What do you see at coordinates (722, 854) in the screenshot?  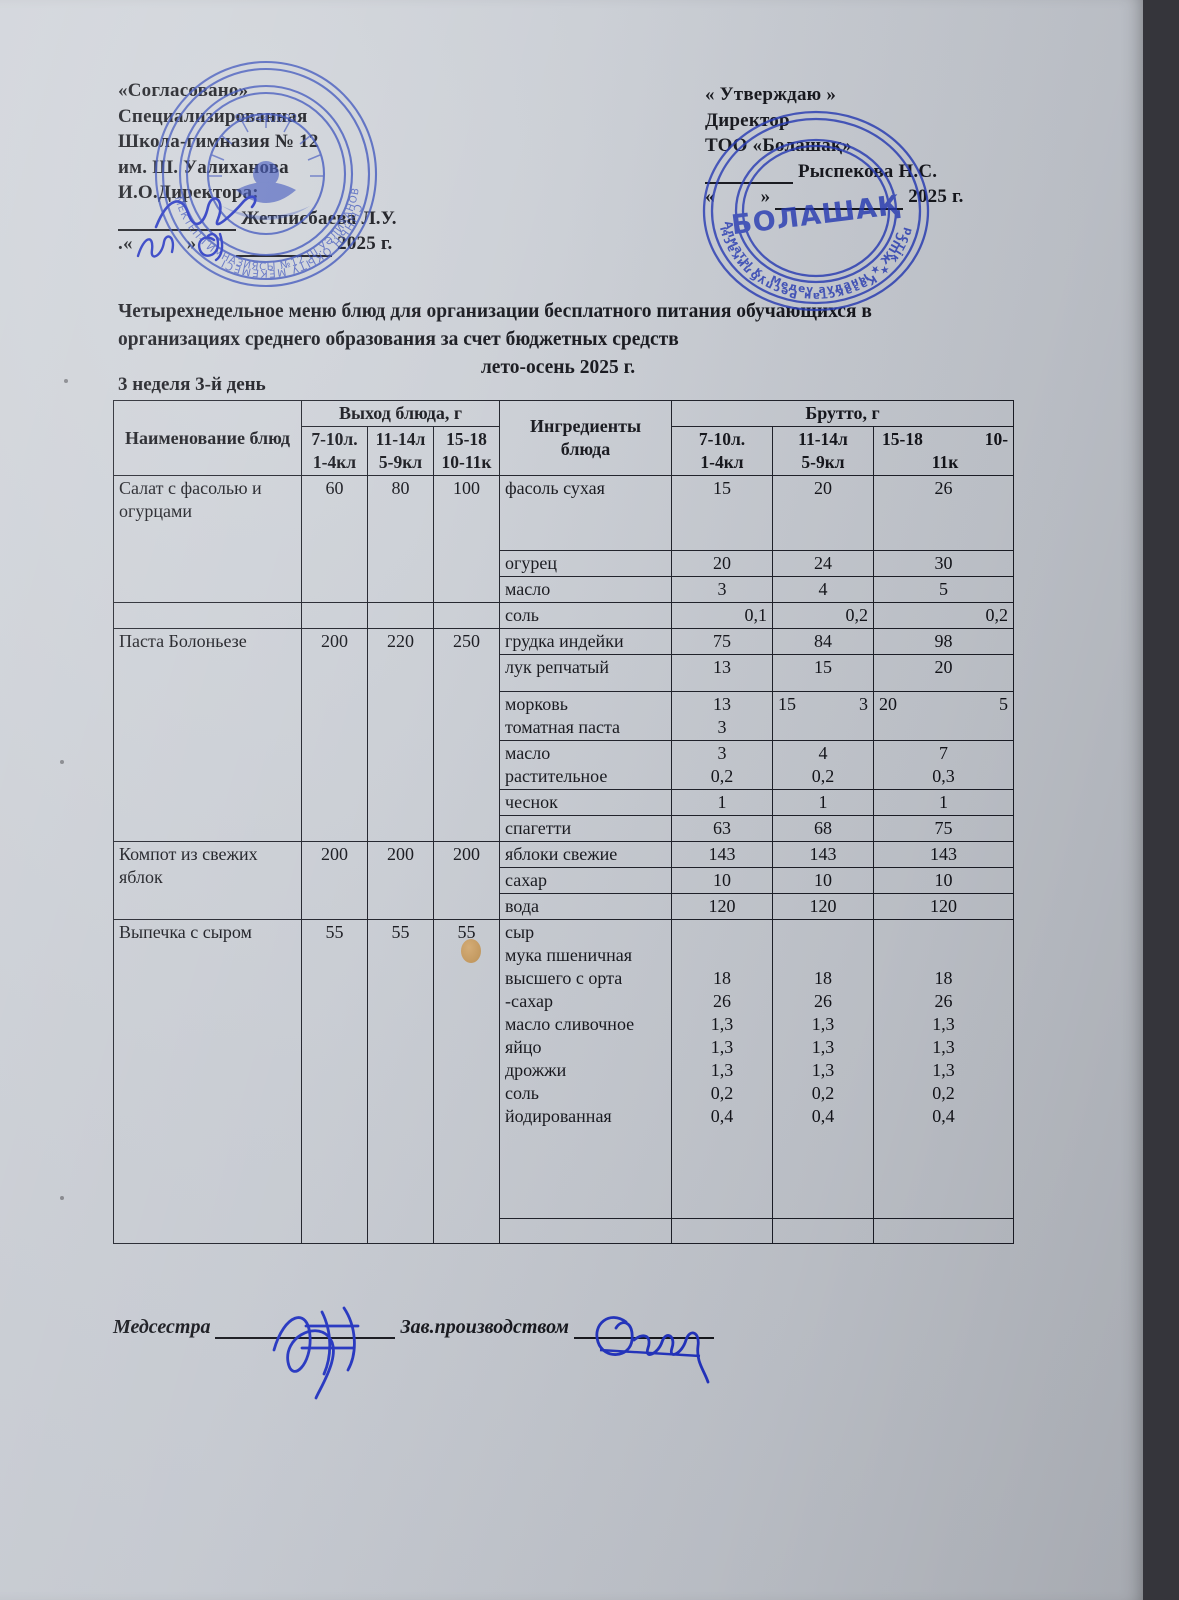 I see `ingredient-gross-1: 143` at bounding box center [722, 854].